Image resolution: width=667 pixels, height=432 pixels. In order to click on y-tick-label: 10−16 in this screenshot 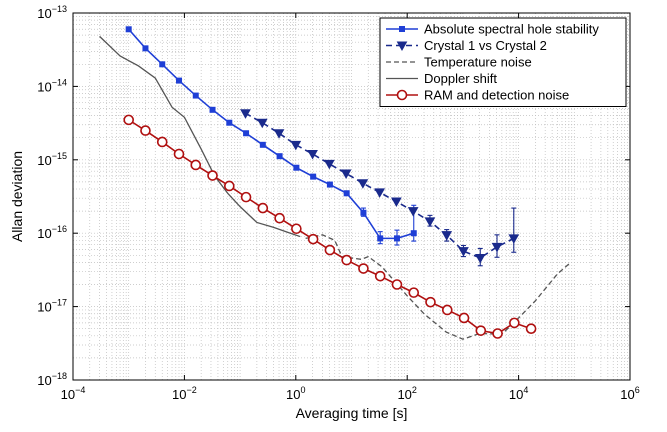, I will do `click(52, 232)`.